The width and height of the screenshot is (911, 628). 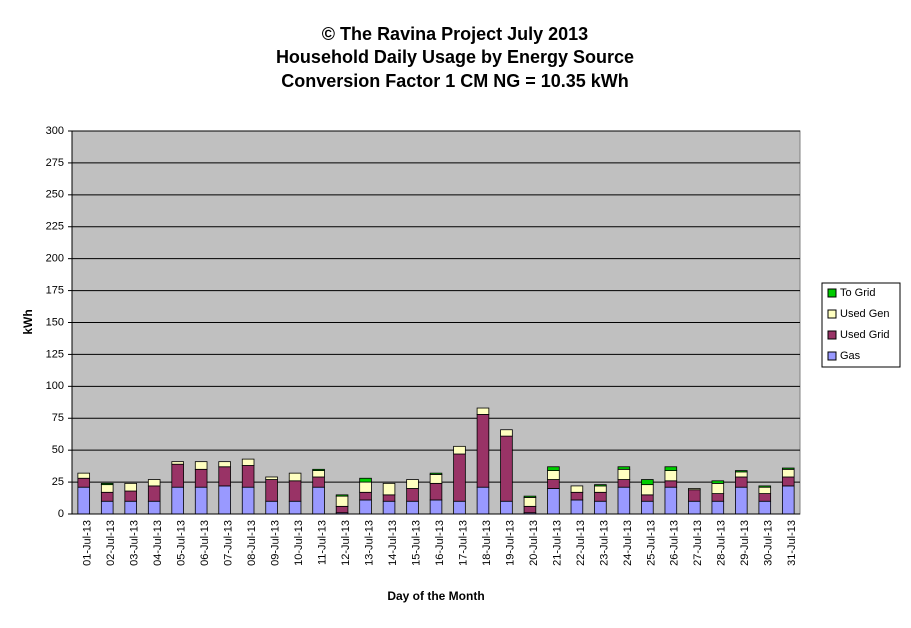 I want to click on x-tick-label: 02-Jul-13, so click(x=111, y=543).